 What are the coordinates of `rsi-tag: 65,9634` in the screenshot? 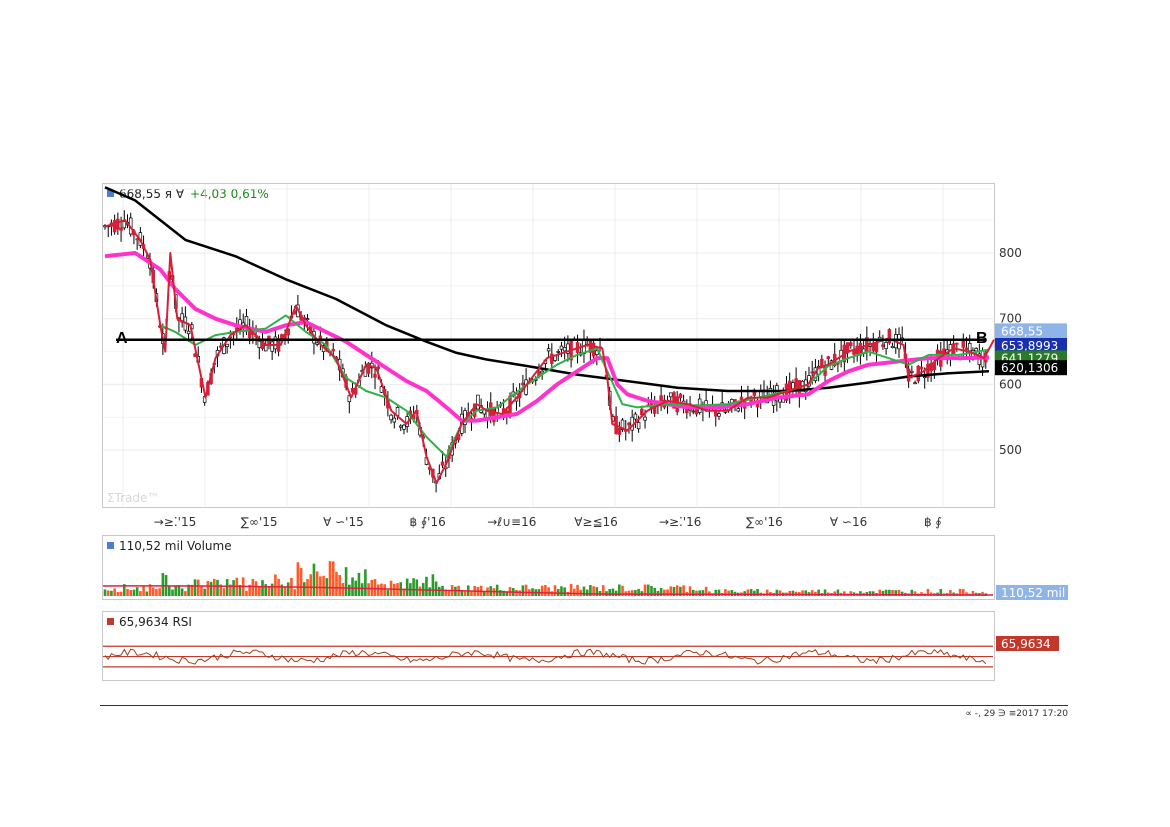 It's located at (1026, 644).